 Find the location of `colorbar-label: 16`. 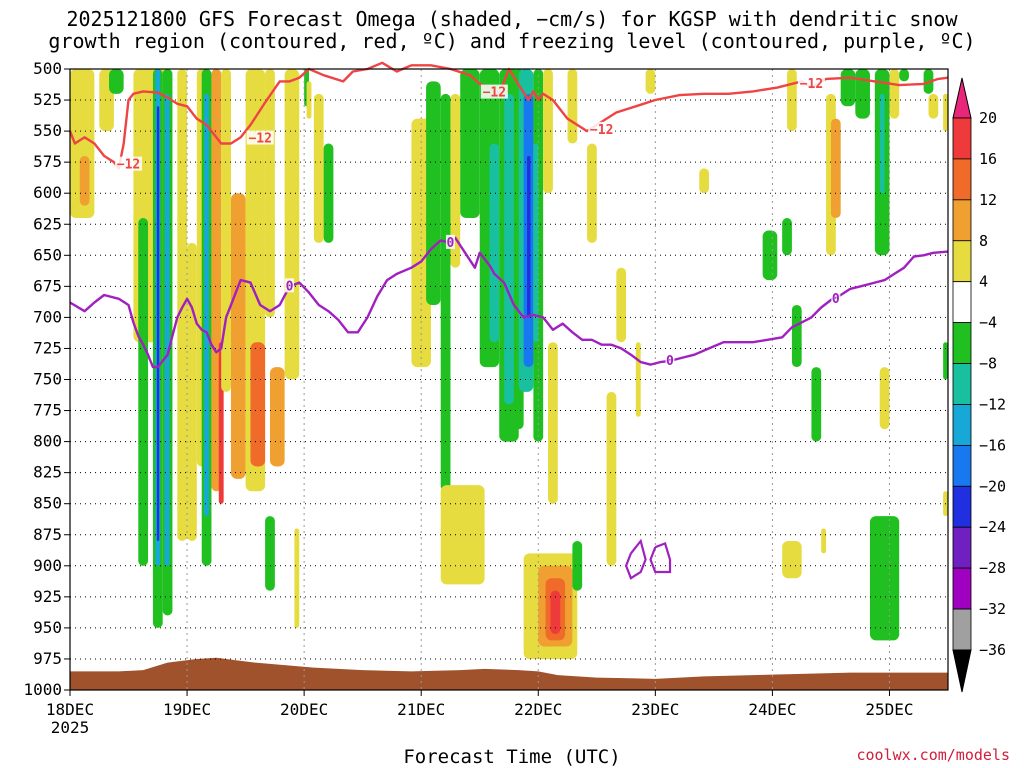

colorbar-label: 16 is located at coordinates (988, 159).